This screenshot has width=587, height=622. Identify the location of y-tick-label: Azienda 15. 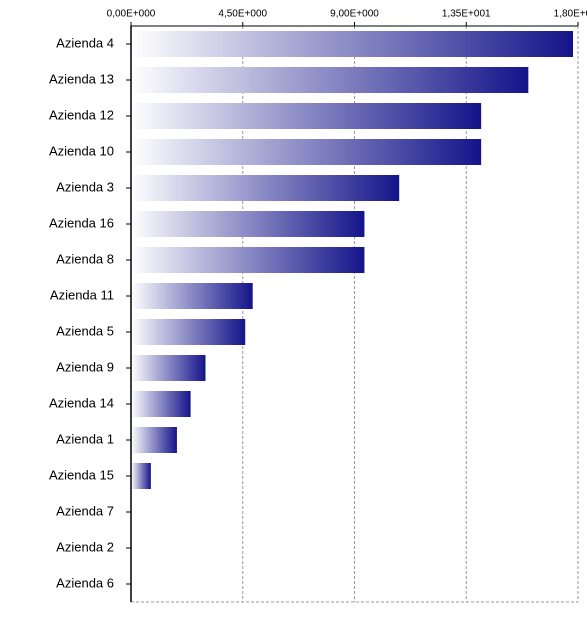
(81, 474).